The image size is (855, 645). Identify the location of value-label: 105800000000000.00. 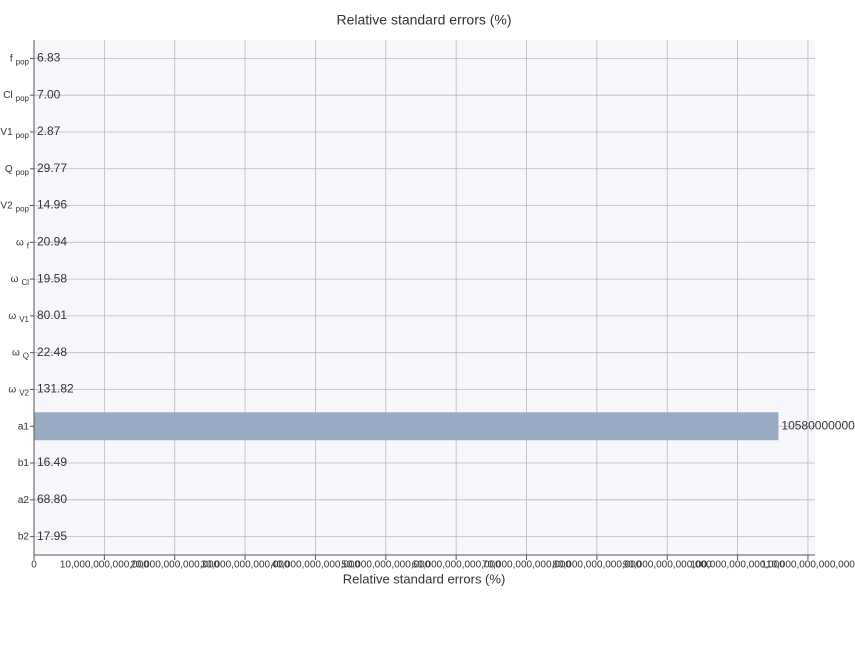
(818, 425).